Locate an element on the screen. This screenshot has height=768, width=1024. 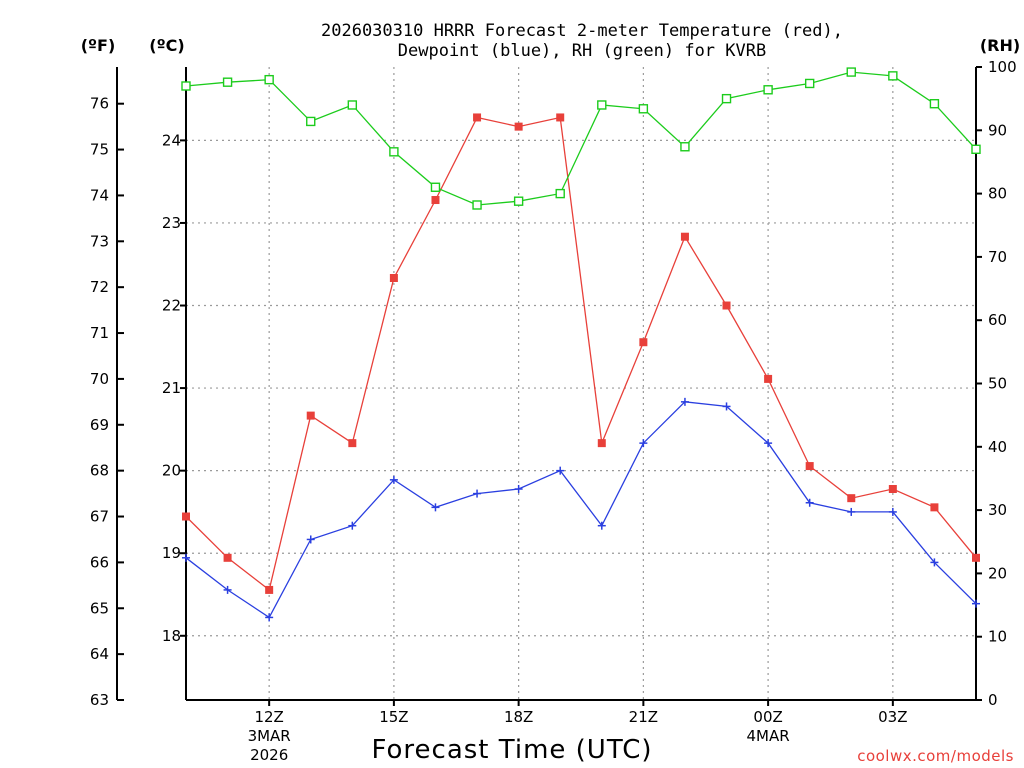
rh-tick-label: 40 is located at coordinates (997, 447).